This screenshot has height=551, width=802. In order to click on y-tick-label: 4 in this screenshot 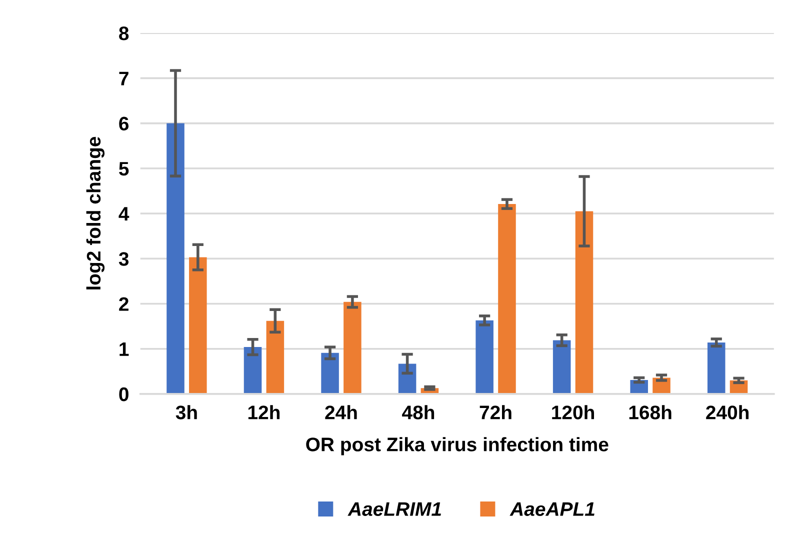, I will do `click(124, 214)`.